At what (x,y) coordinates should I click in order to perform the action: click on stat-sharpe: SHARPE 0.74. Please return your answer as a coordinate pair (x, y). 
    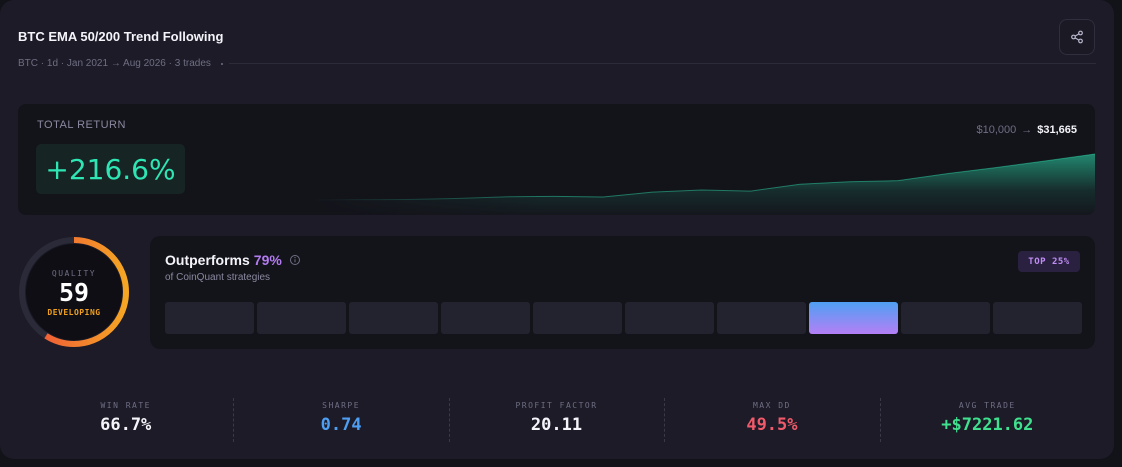
    Looking at the image, I should click on (340, 420).